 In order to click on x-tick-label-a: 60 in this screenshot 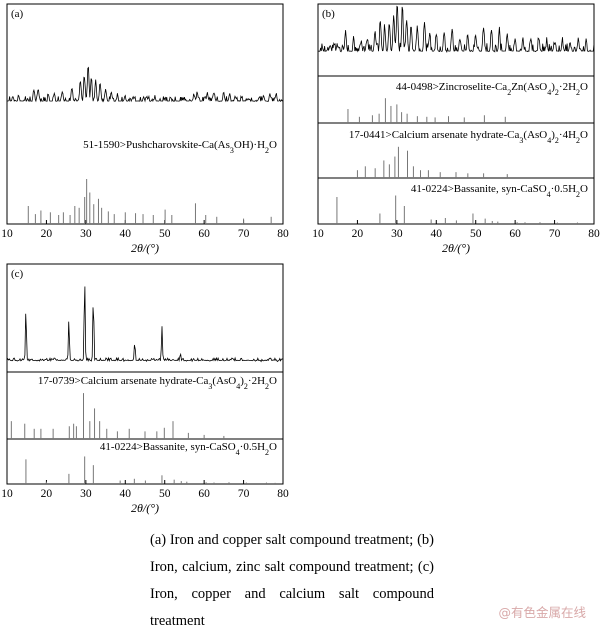, I will do `click(204, 234)`.